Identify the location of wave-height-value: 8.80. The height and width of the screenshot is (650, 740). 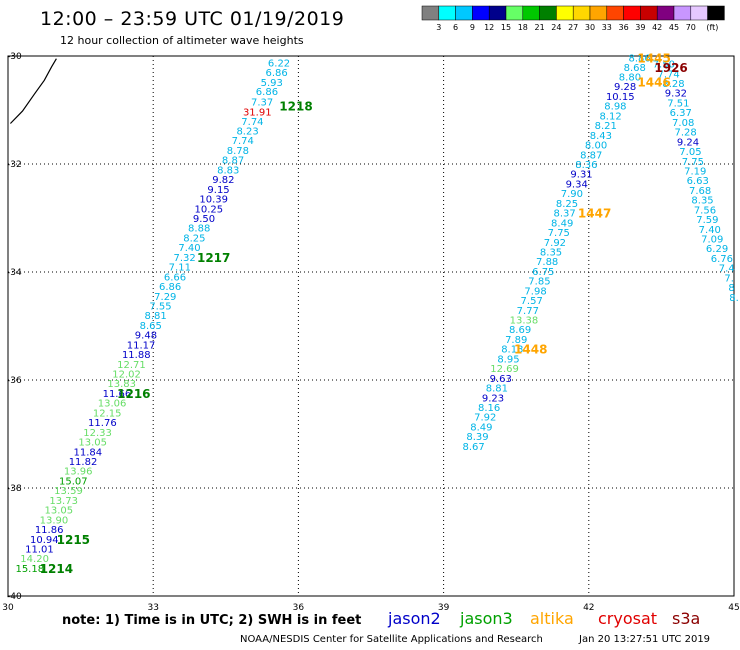
(630, 78).